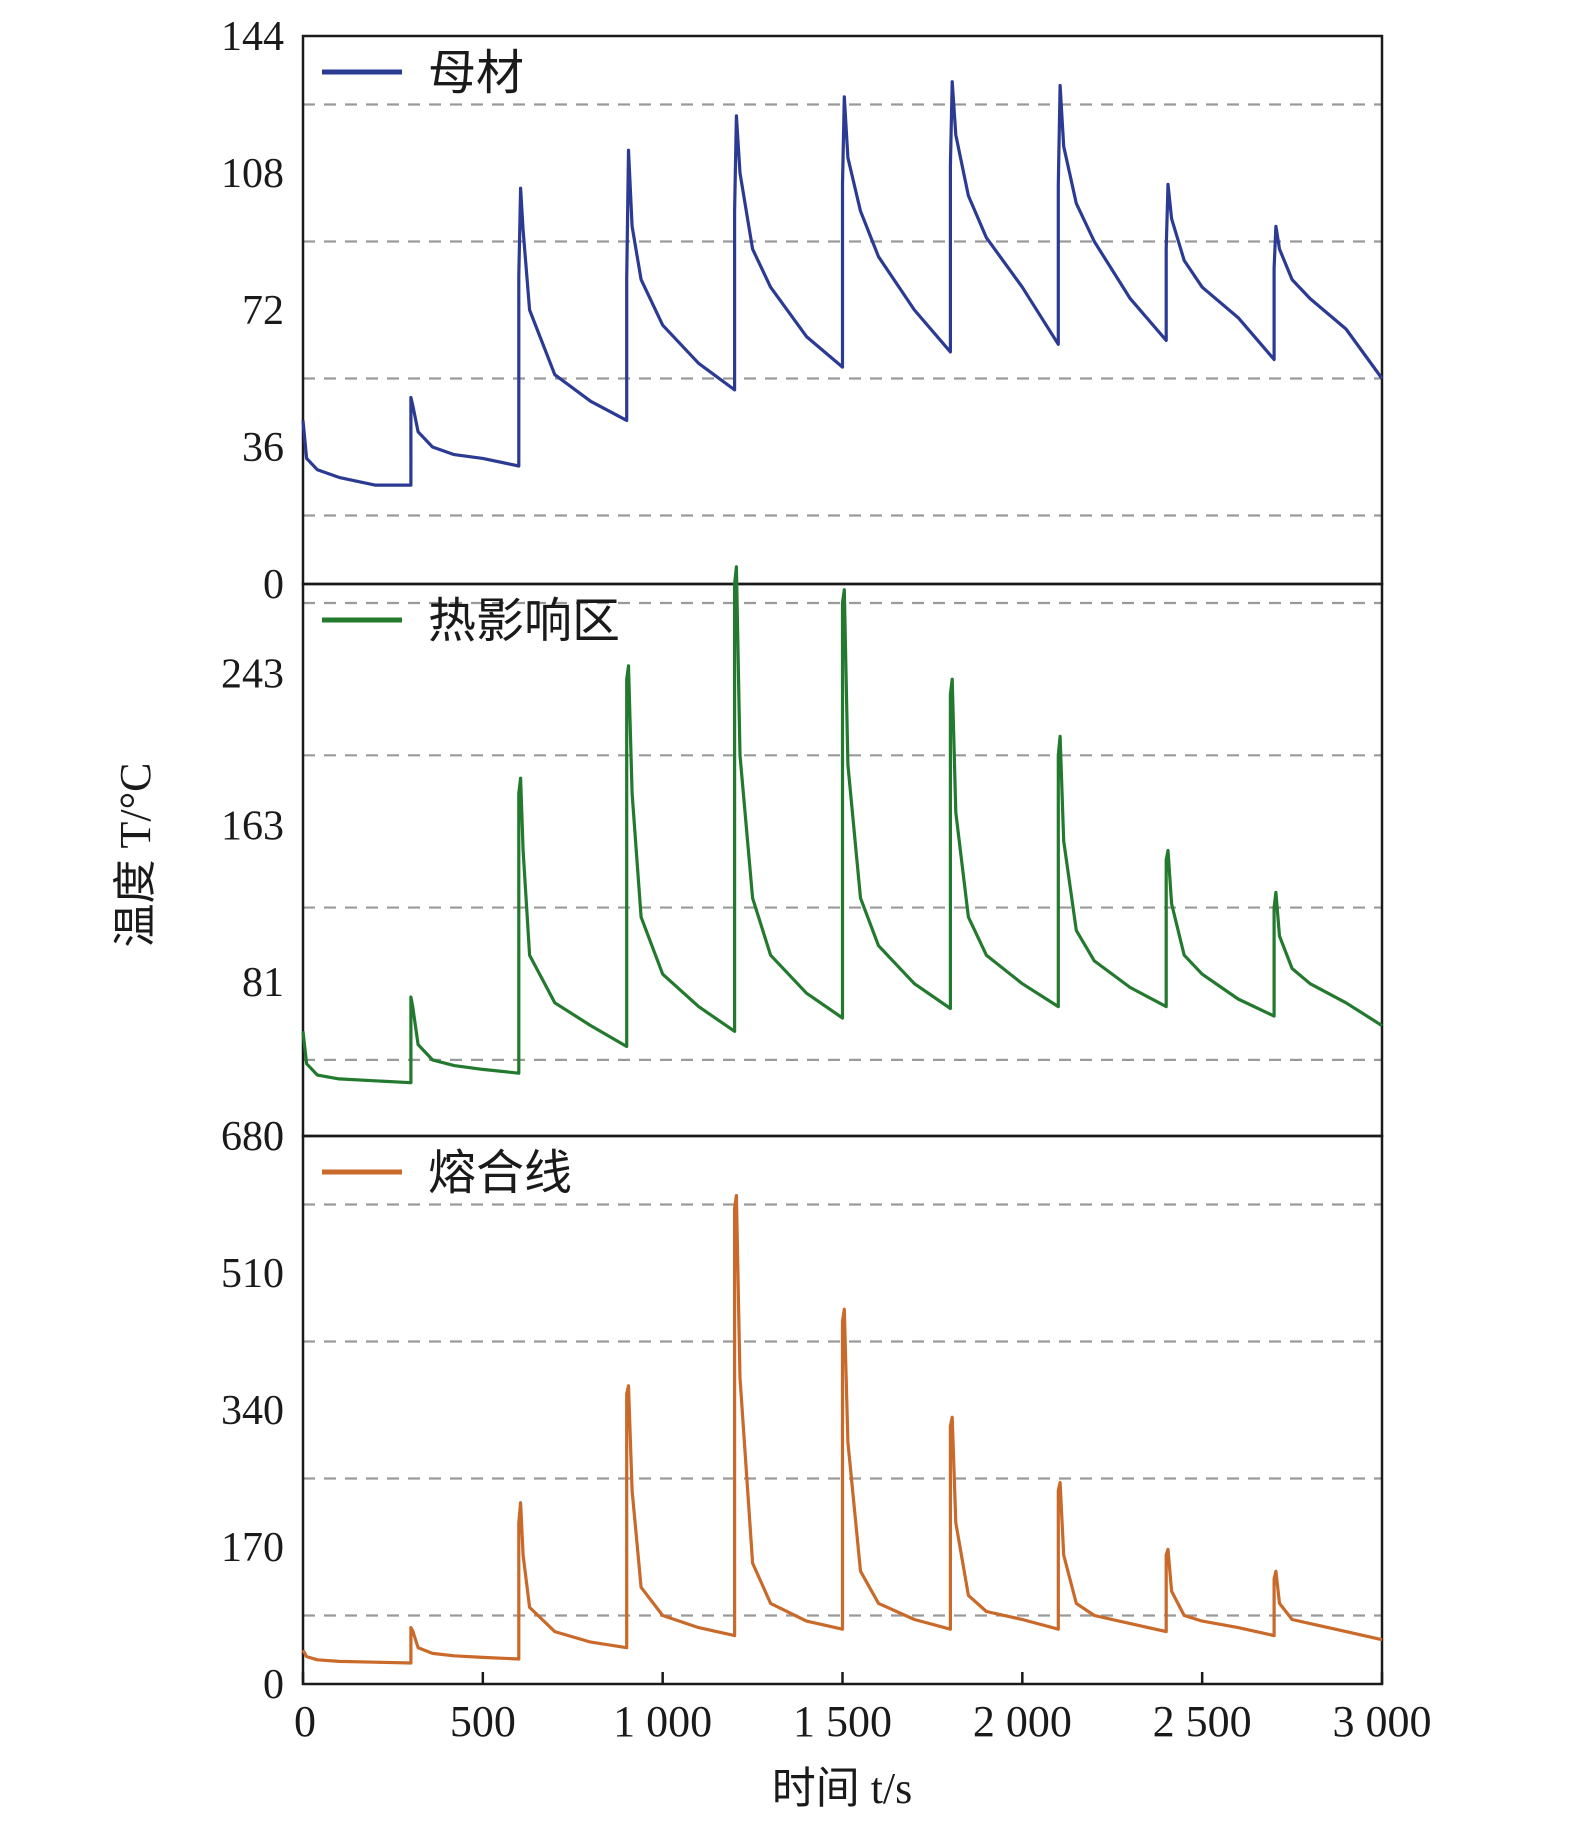 Image resolution: width=1575 pixels, height=1833 pixels. I want to click on y-tick-label: 36, so click(263, 448).